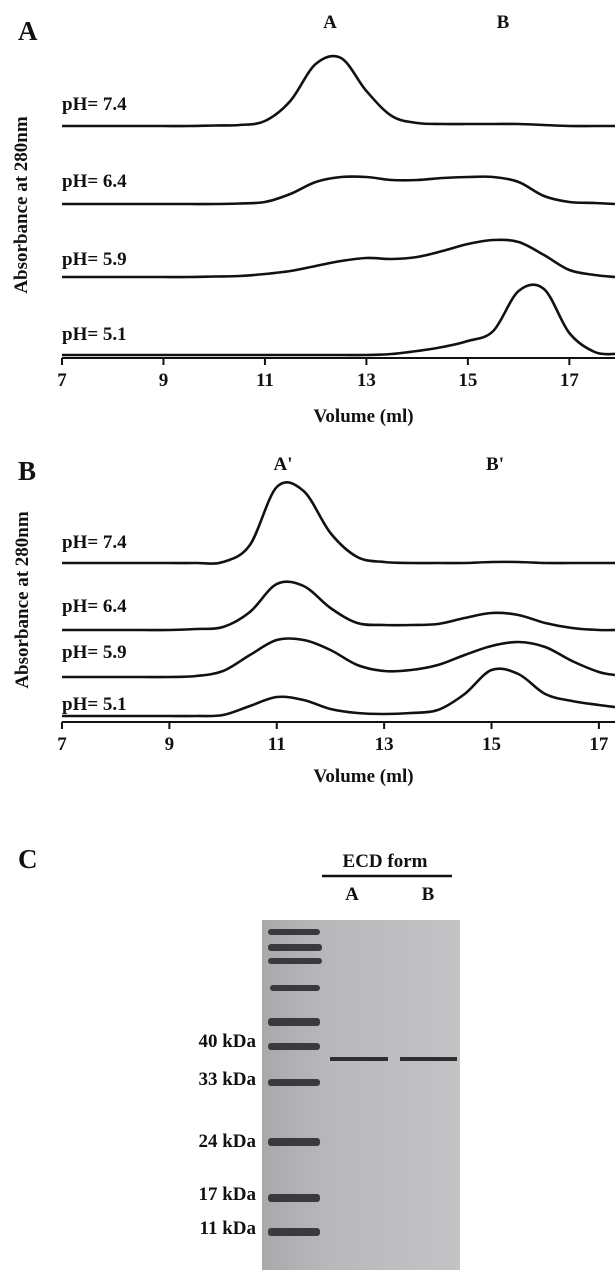 This screenshot has width=615, height=1270. I want to click on lane-label: B, so click(428, 894).